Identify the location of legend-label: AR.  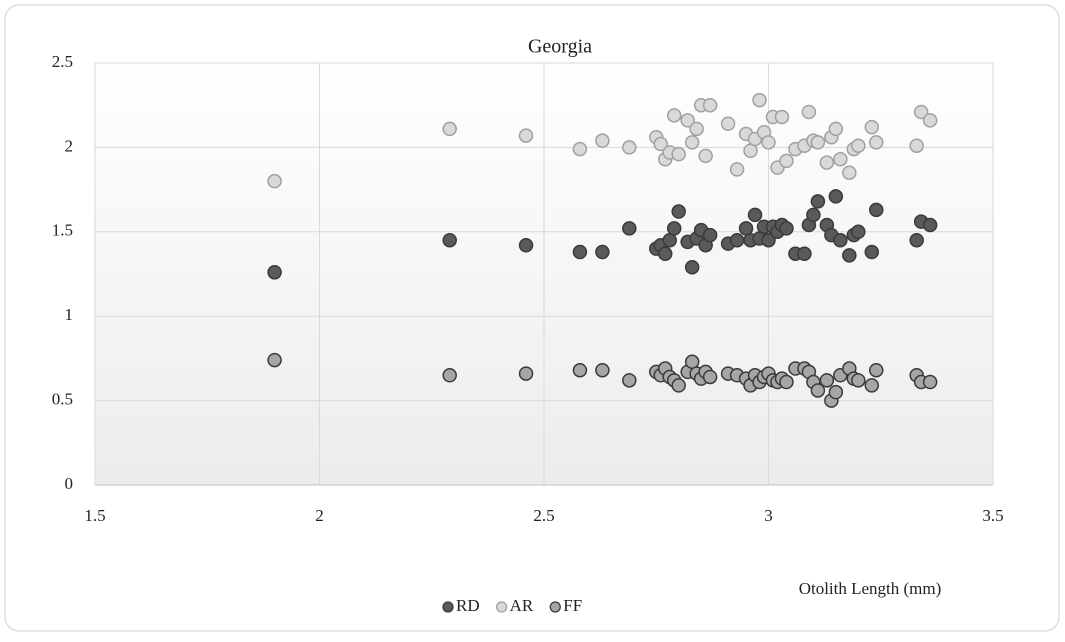
(522, 605).